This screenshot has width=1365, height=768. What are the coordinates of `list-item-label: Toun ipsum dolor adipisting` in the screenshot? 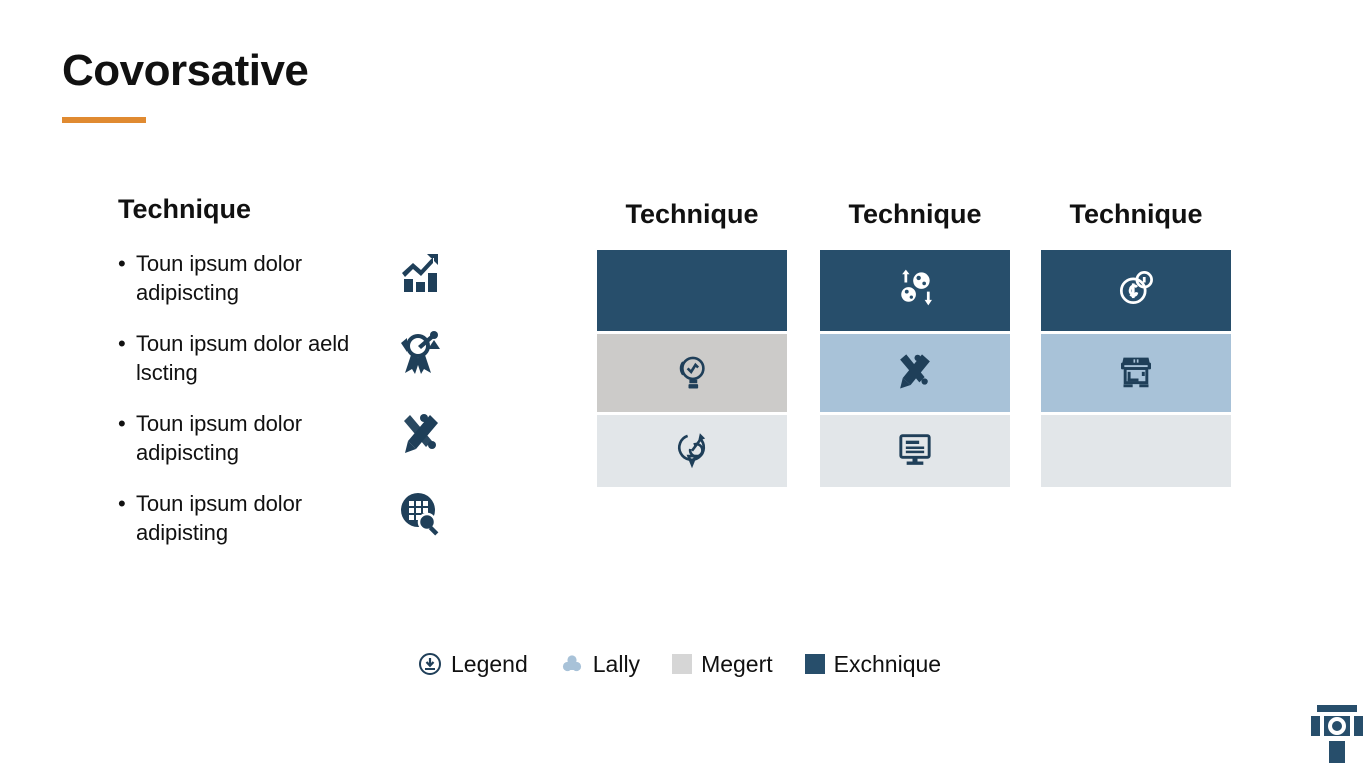 It's located at (219, 518).